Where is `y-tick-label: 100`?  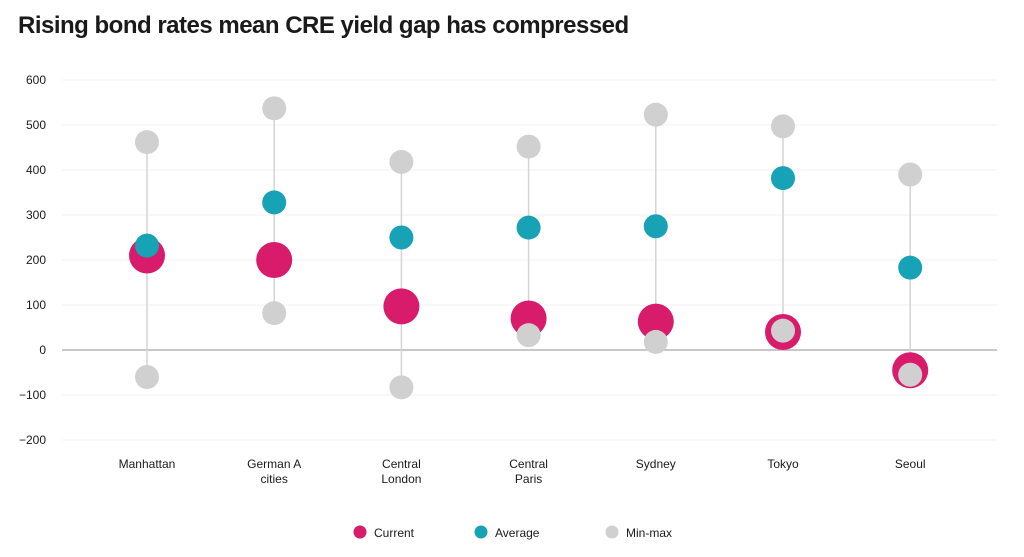 y-tick-label: 100 is located at coordinates (36, 305).